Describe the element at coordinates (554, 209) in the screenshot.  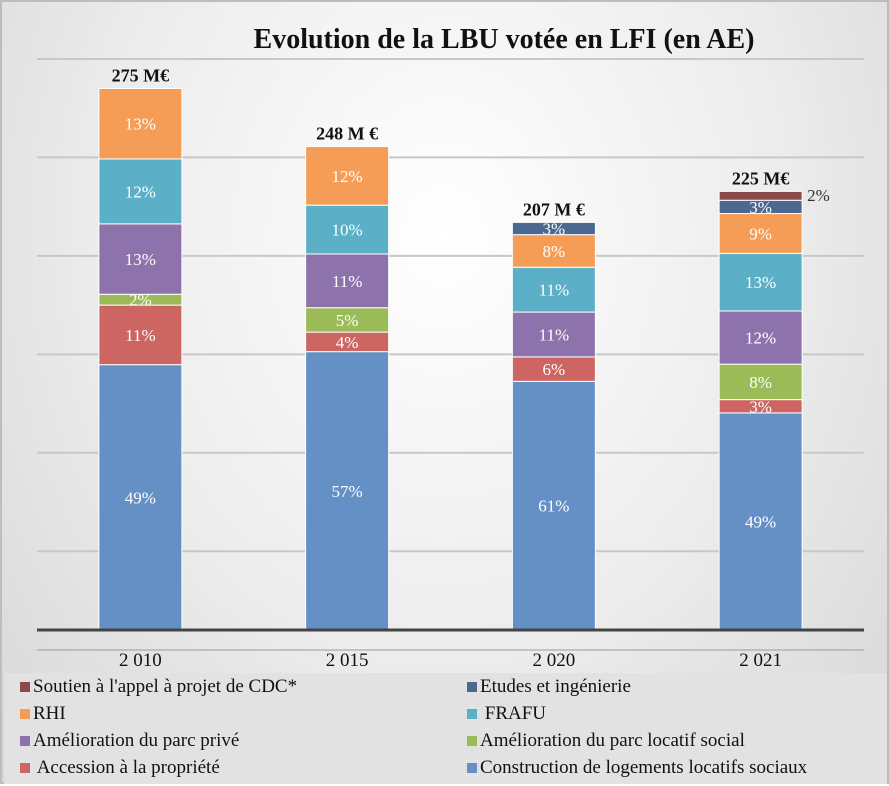
I see `total-label: 207 M €` at that location.